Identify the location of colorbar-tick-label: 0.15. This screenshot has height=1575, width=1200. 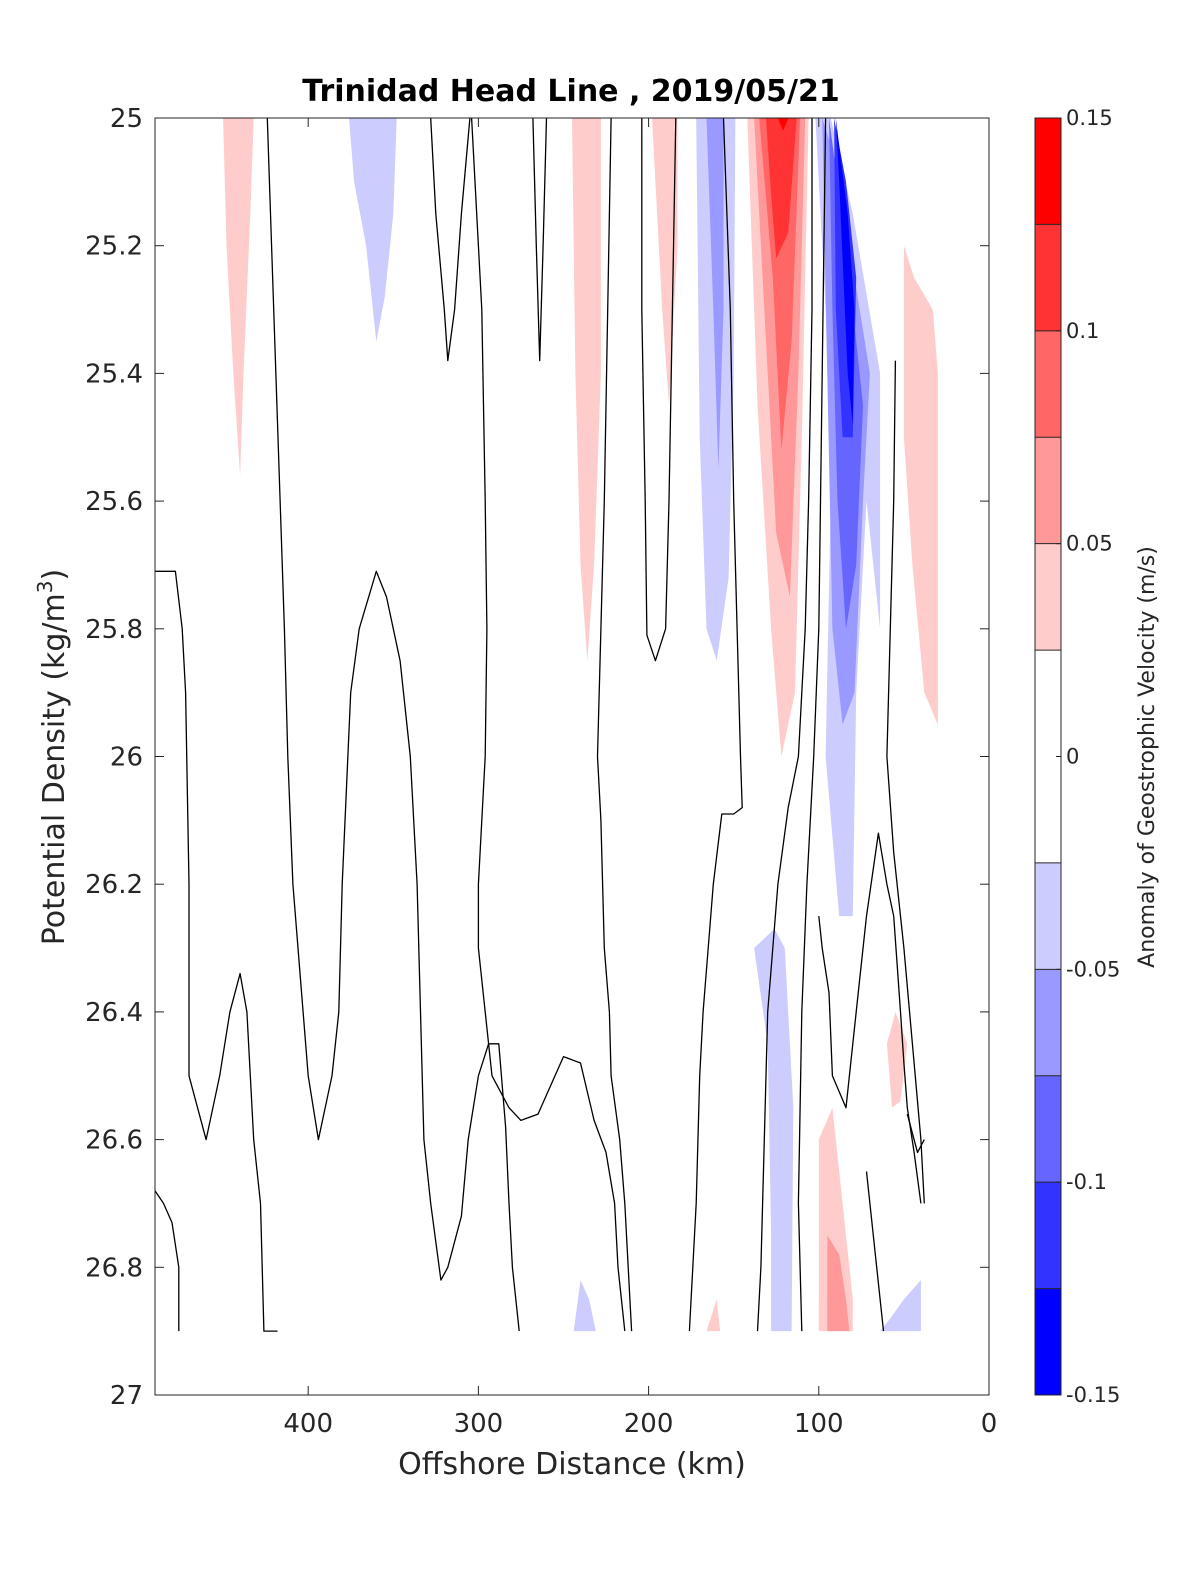
(1089, 118).